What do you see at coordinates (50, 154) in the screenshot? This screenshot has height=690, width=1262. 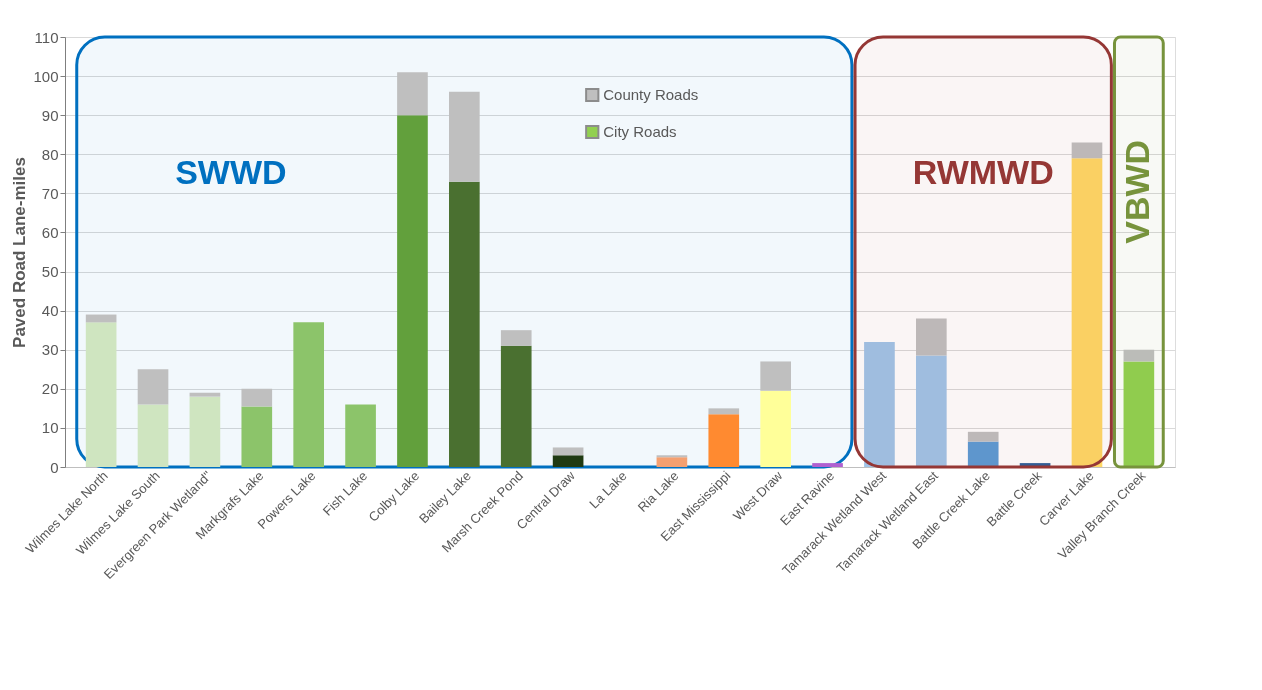 I see `y-tick-label: 80` at bounding box center [50, 154].